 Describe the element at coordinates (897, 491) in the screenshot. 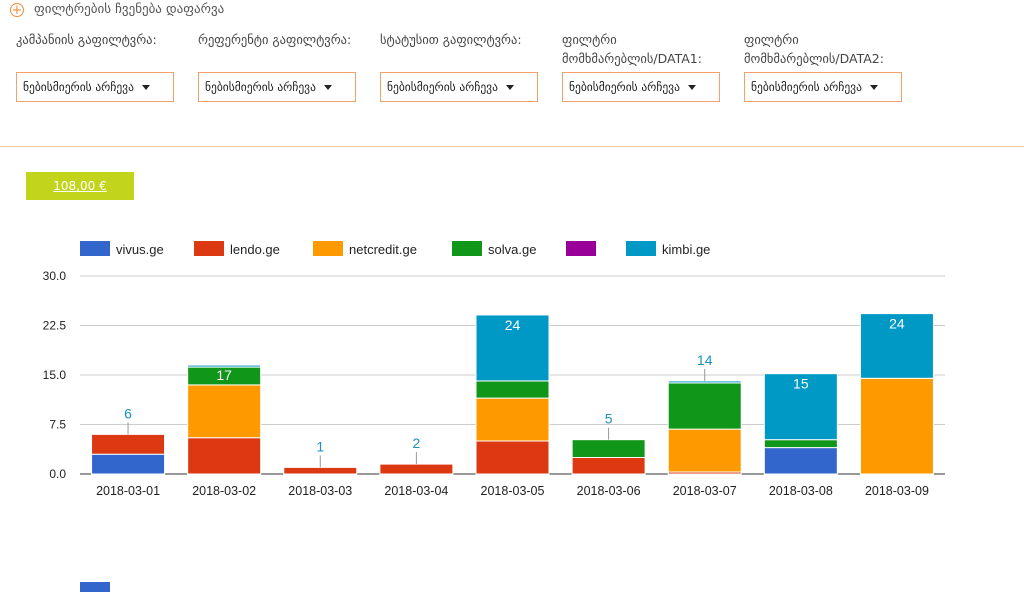

I see `x-tick-label: 2018-03-09` at that location.